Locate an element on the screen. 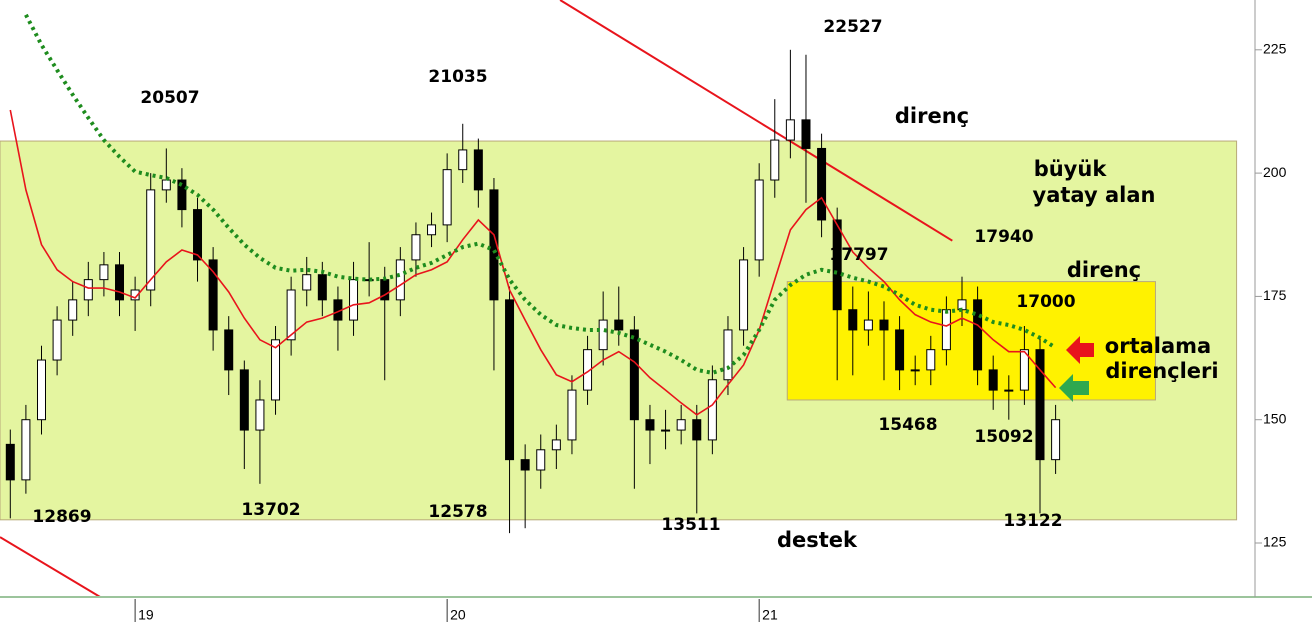 The width and height of the screenshot is (1312, 640). annotation: 17940 is located at coordinates (1003, 237).